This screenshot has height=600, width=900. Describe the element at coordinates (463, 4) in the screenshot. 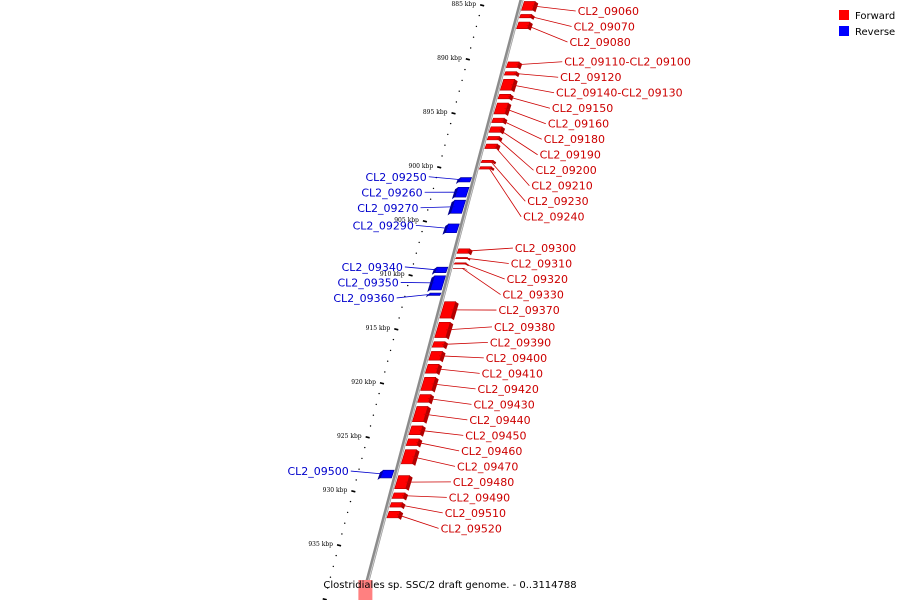

I see `ruler-tick-label: 885 kbp` at that location.